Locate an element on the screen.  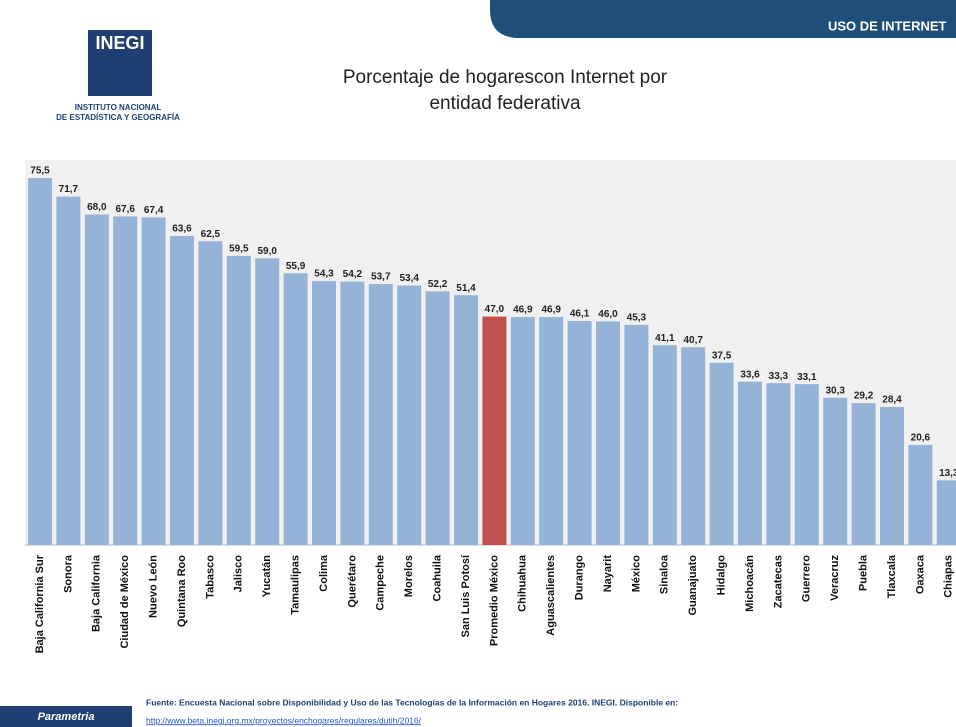
x-tick-label: Yucatán is located at coordinates (267, 576).